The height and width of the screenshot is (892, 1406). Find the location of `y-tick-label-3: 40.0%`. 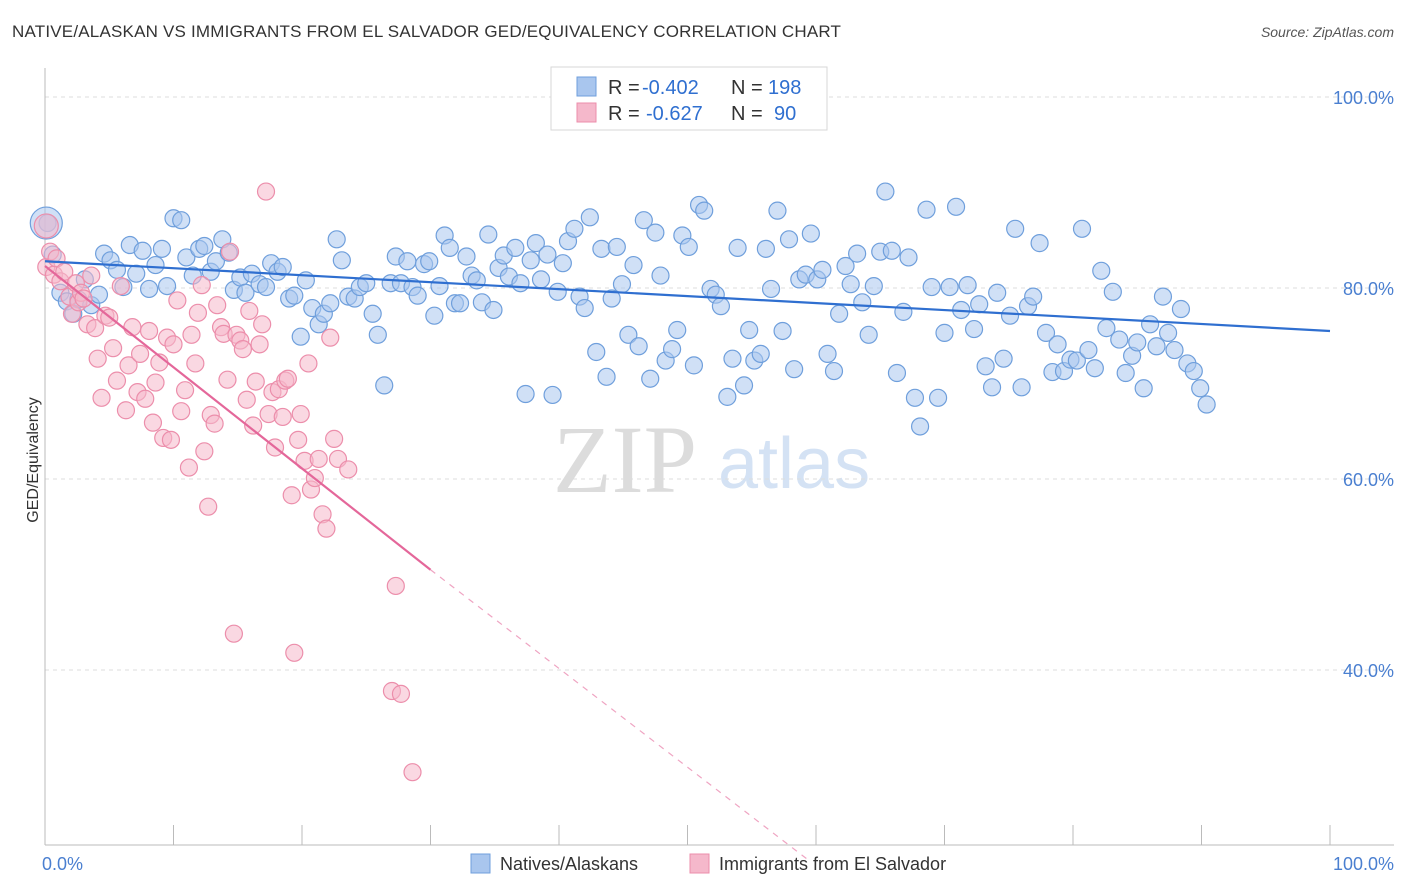

y-tick-label-3: 40.0% is located at coordinates (1368, 671).